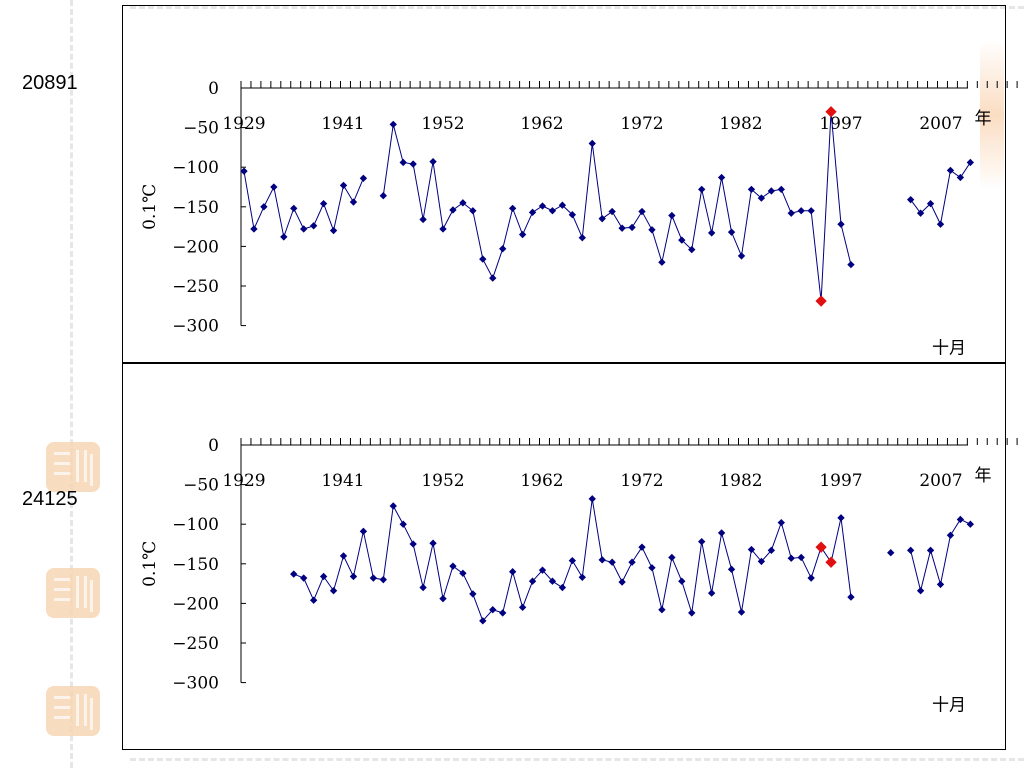 The width and height of the screenshot is (1024, 768). What do you see at coordinates (195, 604) in the screenshot?
I see `y-tick-label: −200` at bounding box center [195, 604].